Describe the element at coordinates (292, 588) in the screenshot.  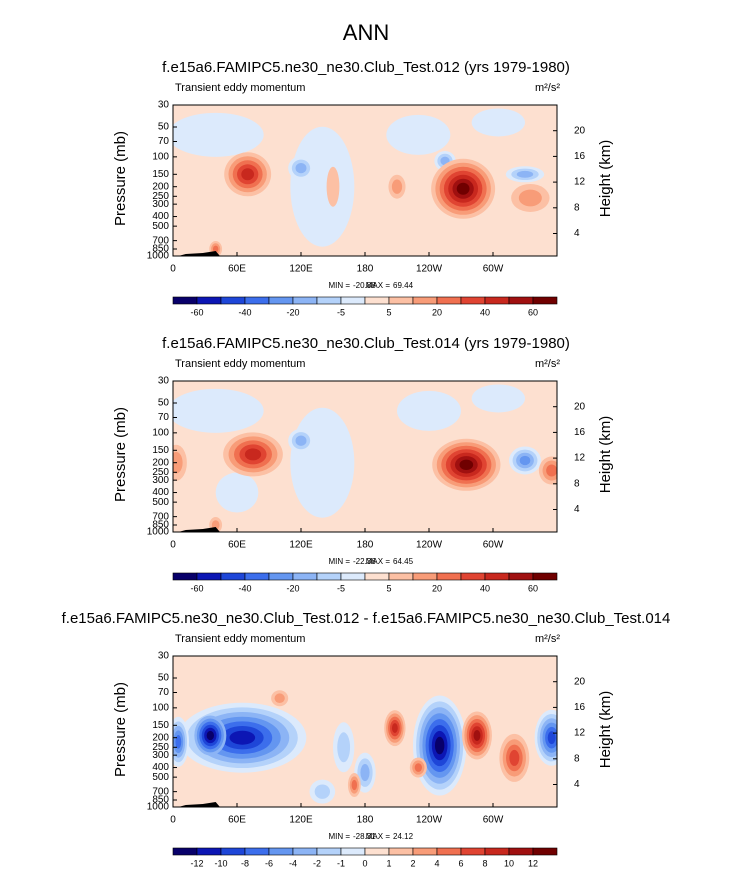
I see `colorbar-label: -20` at that location.